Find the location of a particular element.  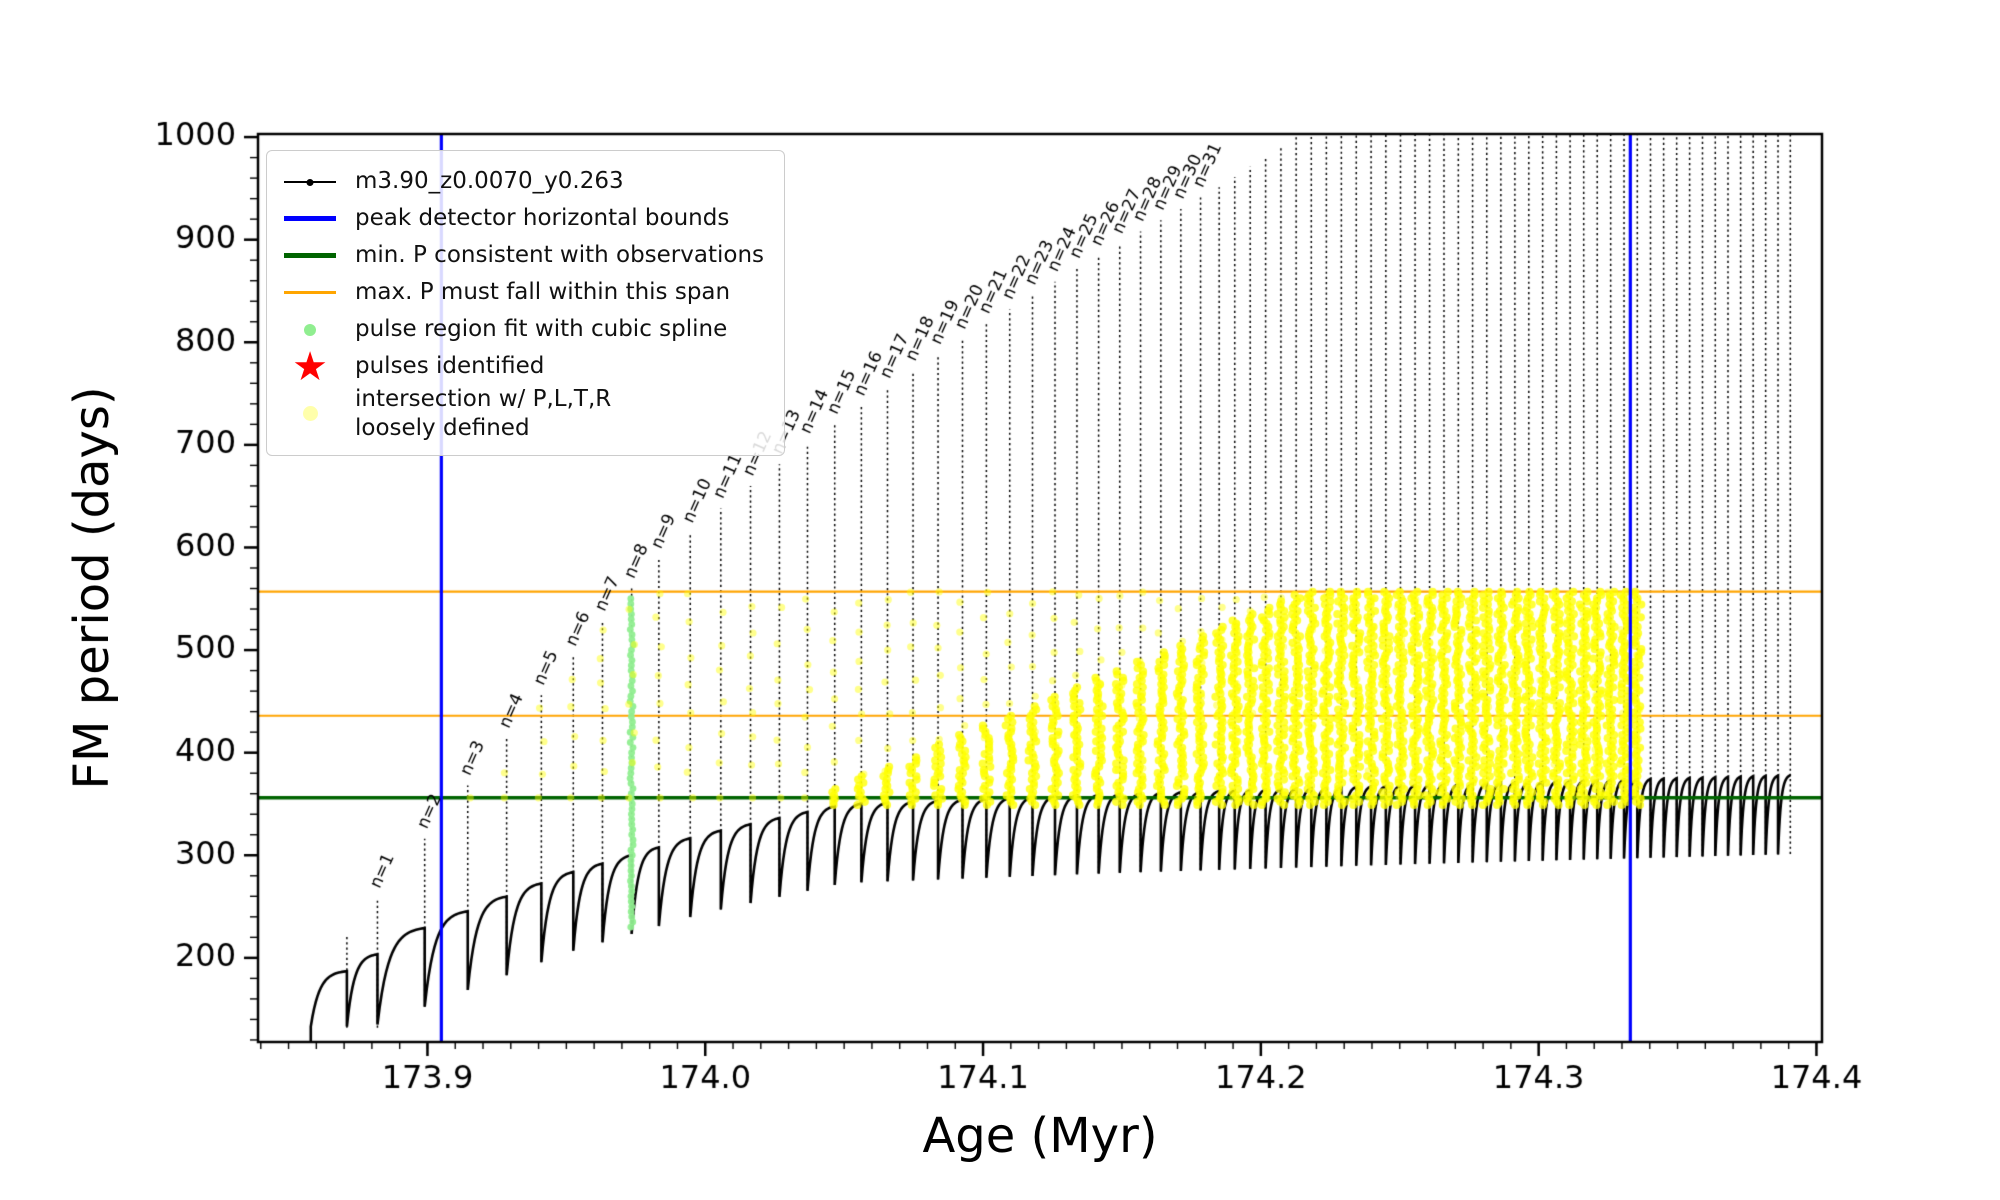

legend-marker-intersection-icon is located at coordinates (310, 414).